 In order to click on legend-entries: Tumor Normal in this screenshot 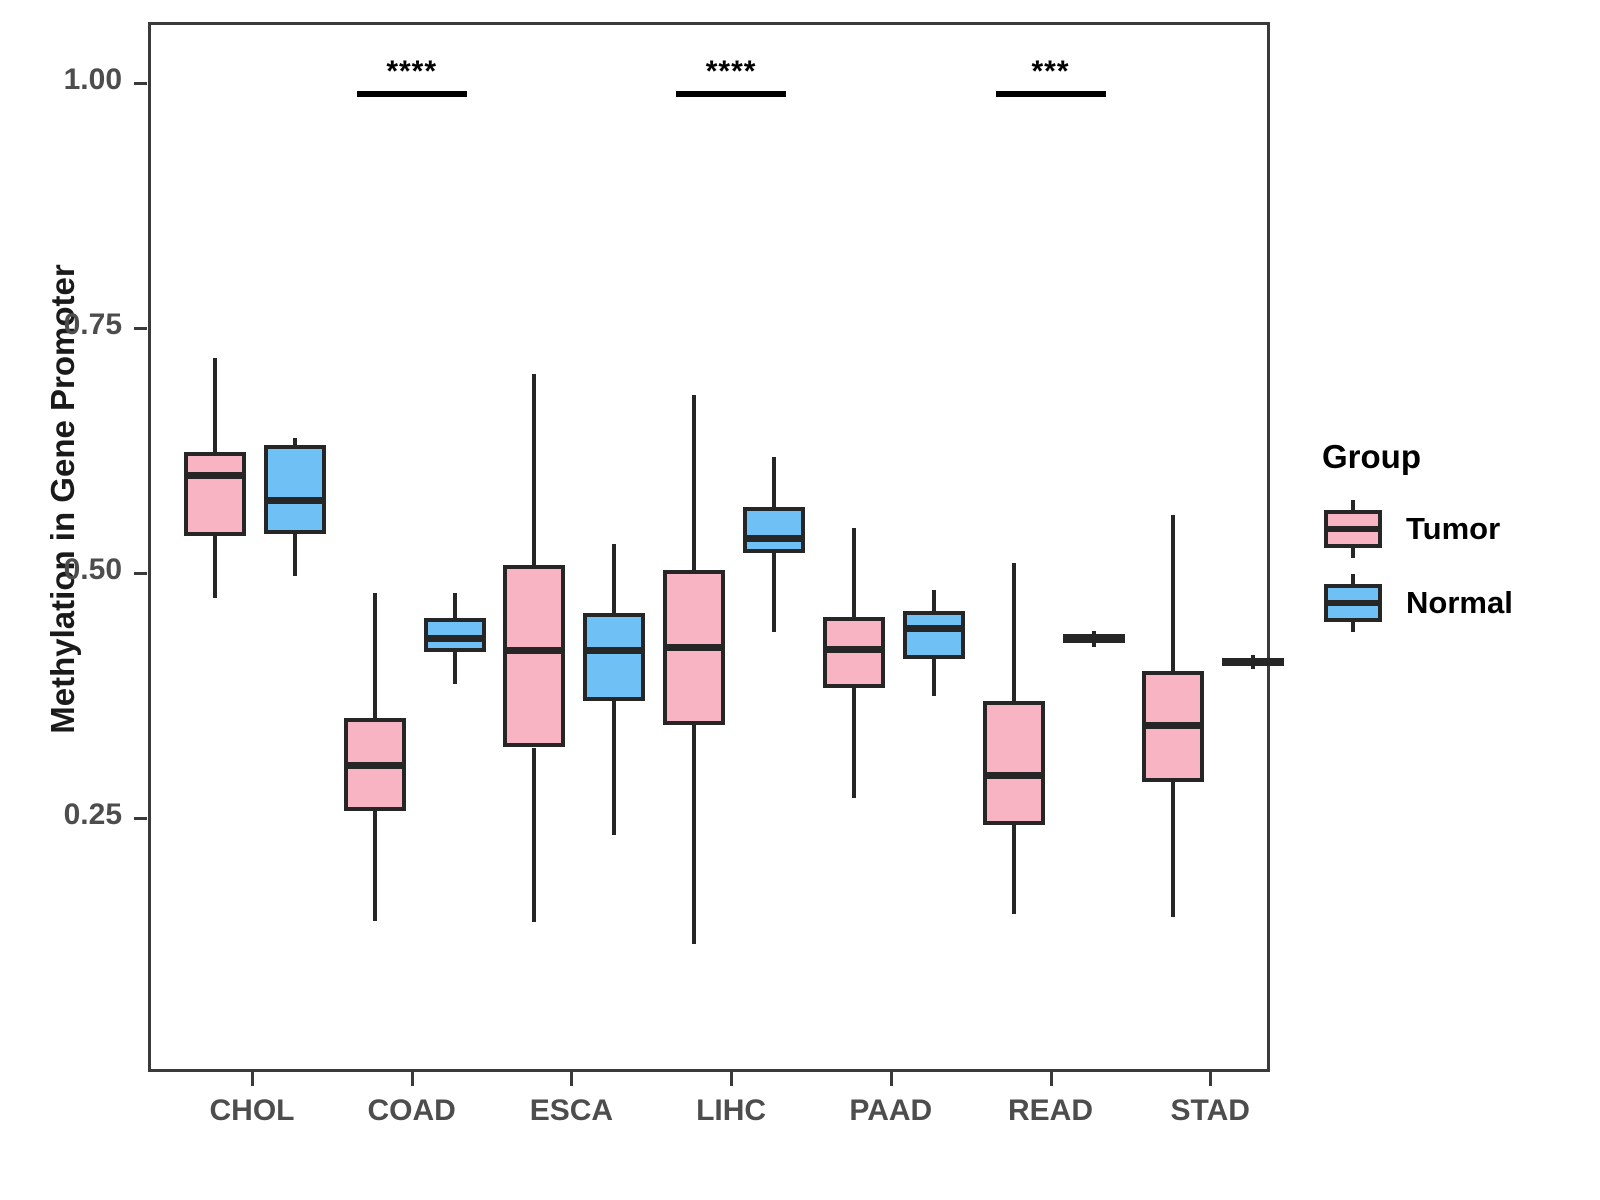, I will do `click(1457, 566)`.